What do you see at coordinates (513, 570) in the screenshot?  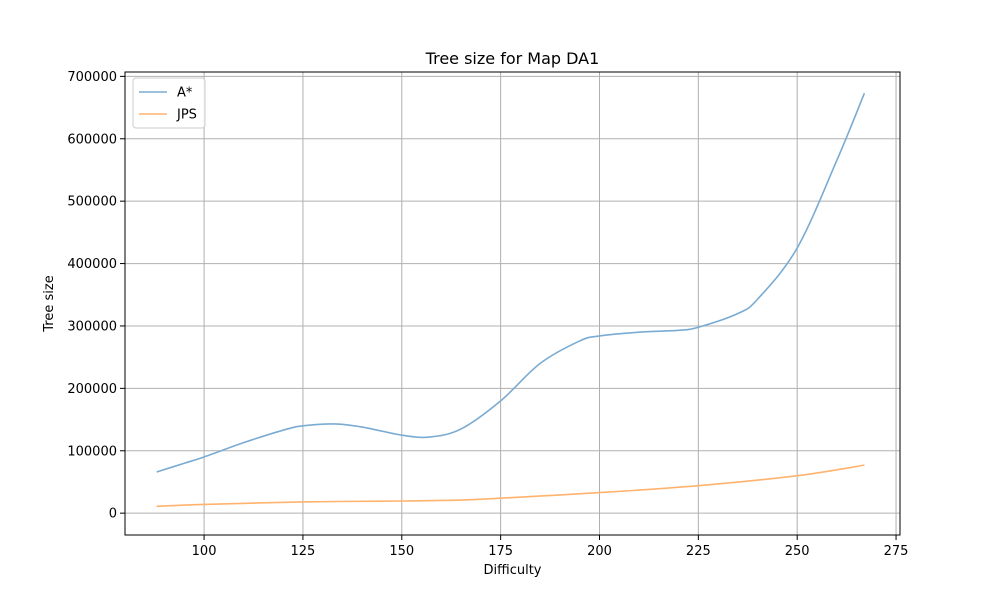 I see `x-axis-label: Difficulty` at bounding box center [513, 570].